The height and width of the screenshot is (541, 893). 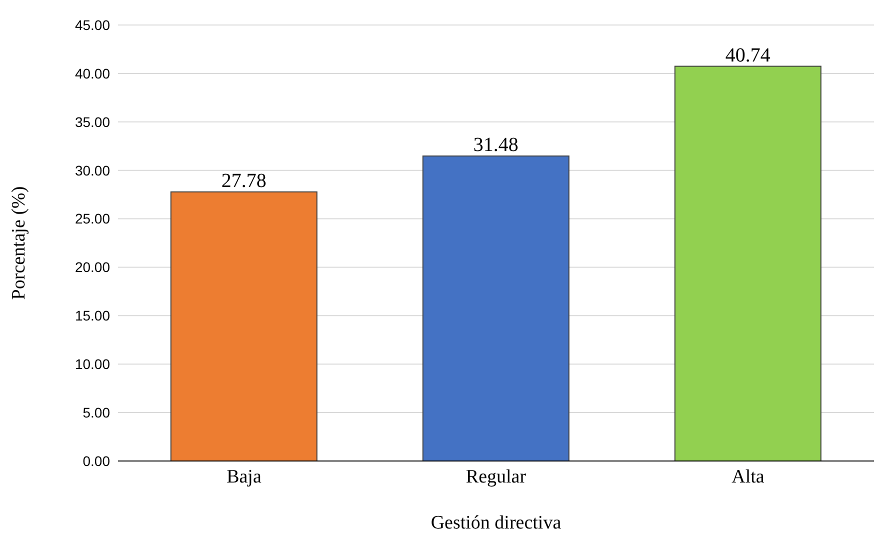 I want to click on x-tick-label: Baja, so click(x=244, y=477).